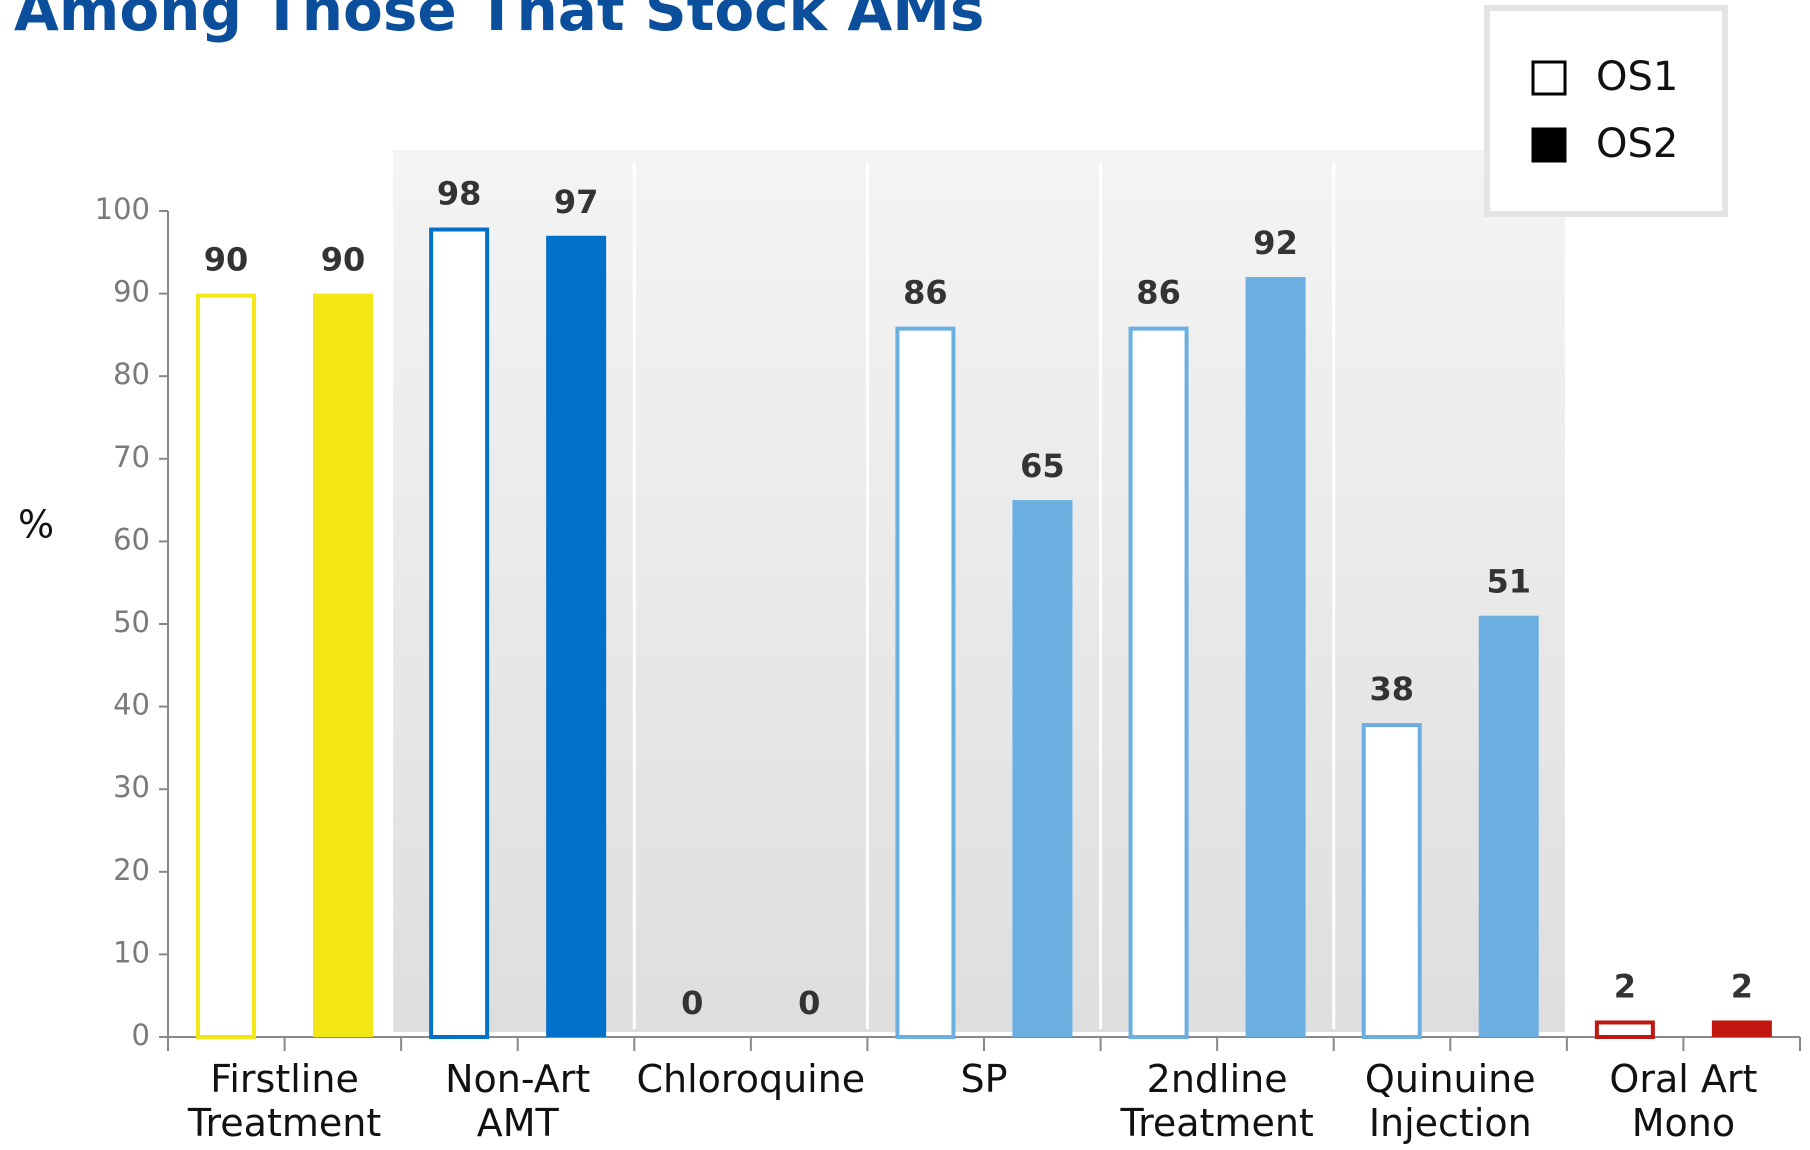 The height and width of the screenshot is (1150, 1810). What do you see at coordinates (1606, 111) in the screenshot?
I see `legend-box` at bounding box center [1606, 111].